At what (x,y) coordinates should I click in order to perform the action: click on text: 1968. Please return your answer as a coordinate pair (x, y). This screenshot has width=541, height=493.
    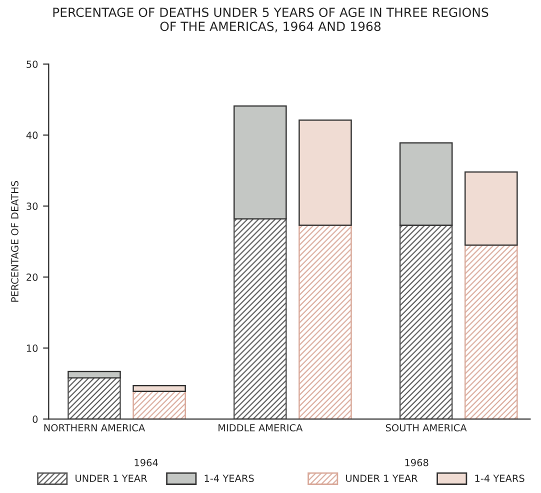
    Looking at the image, I should click on (416, 462).